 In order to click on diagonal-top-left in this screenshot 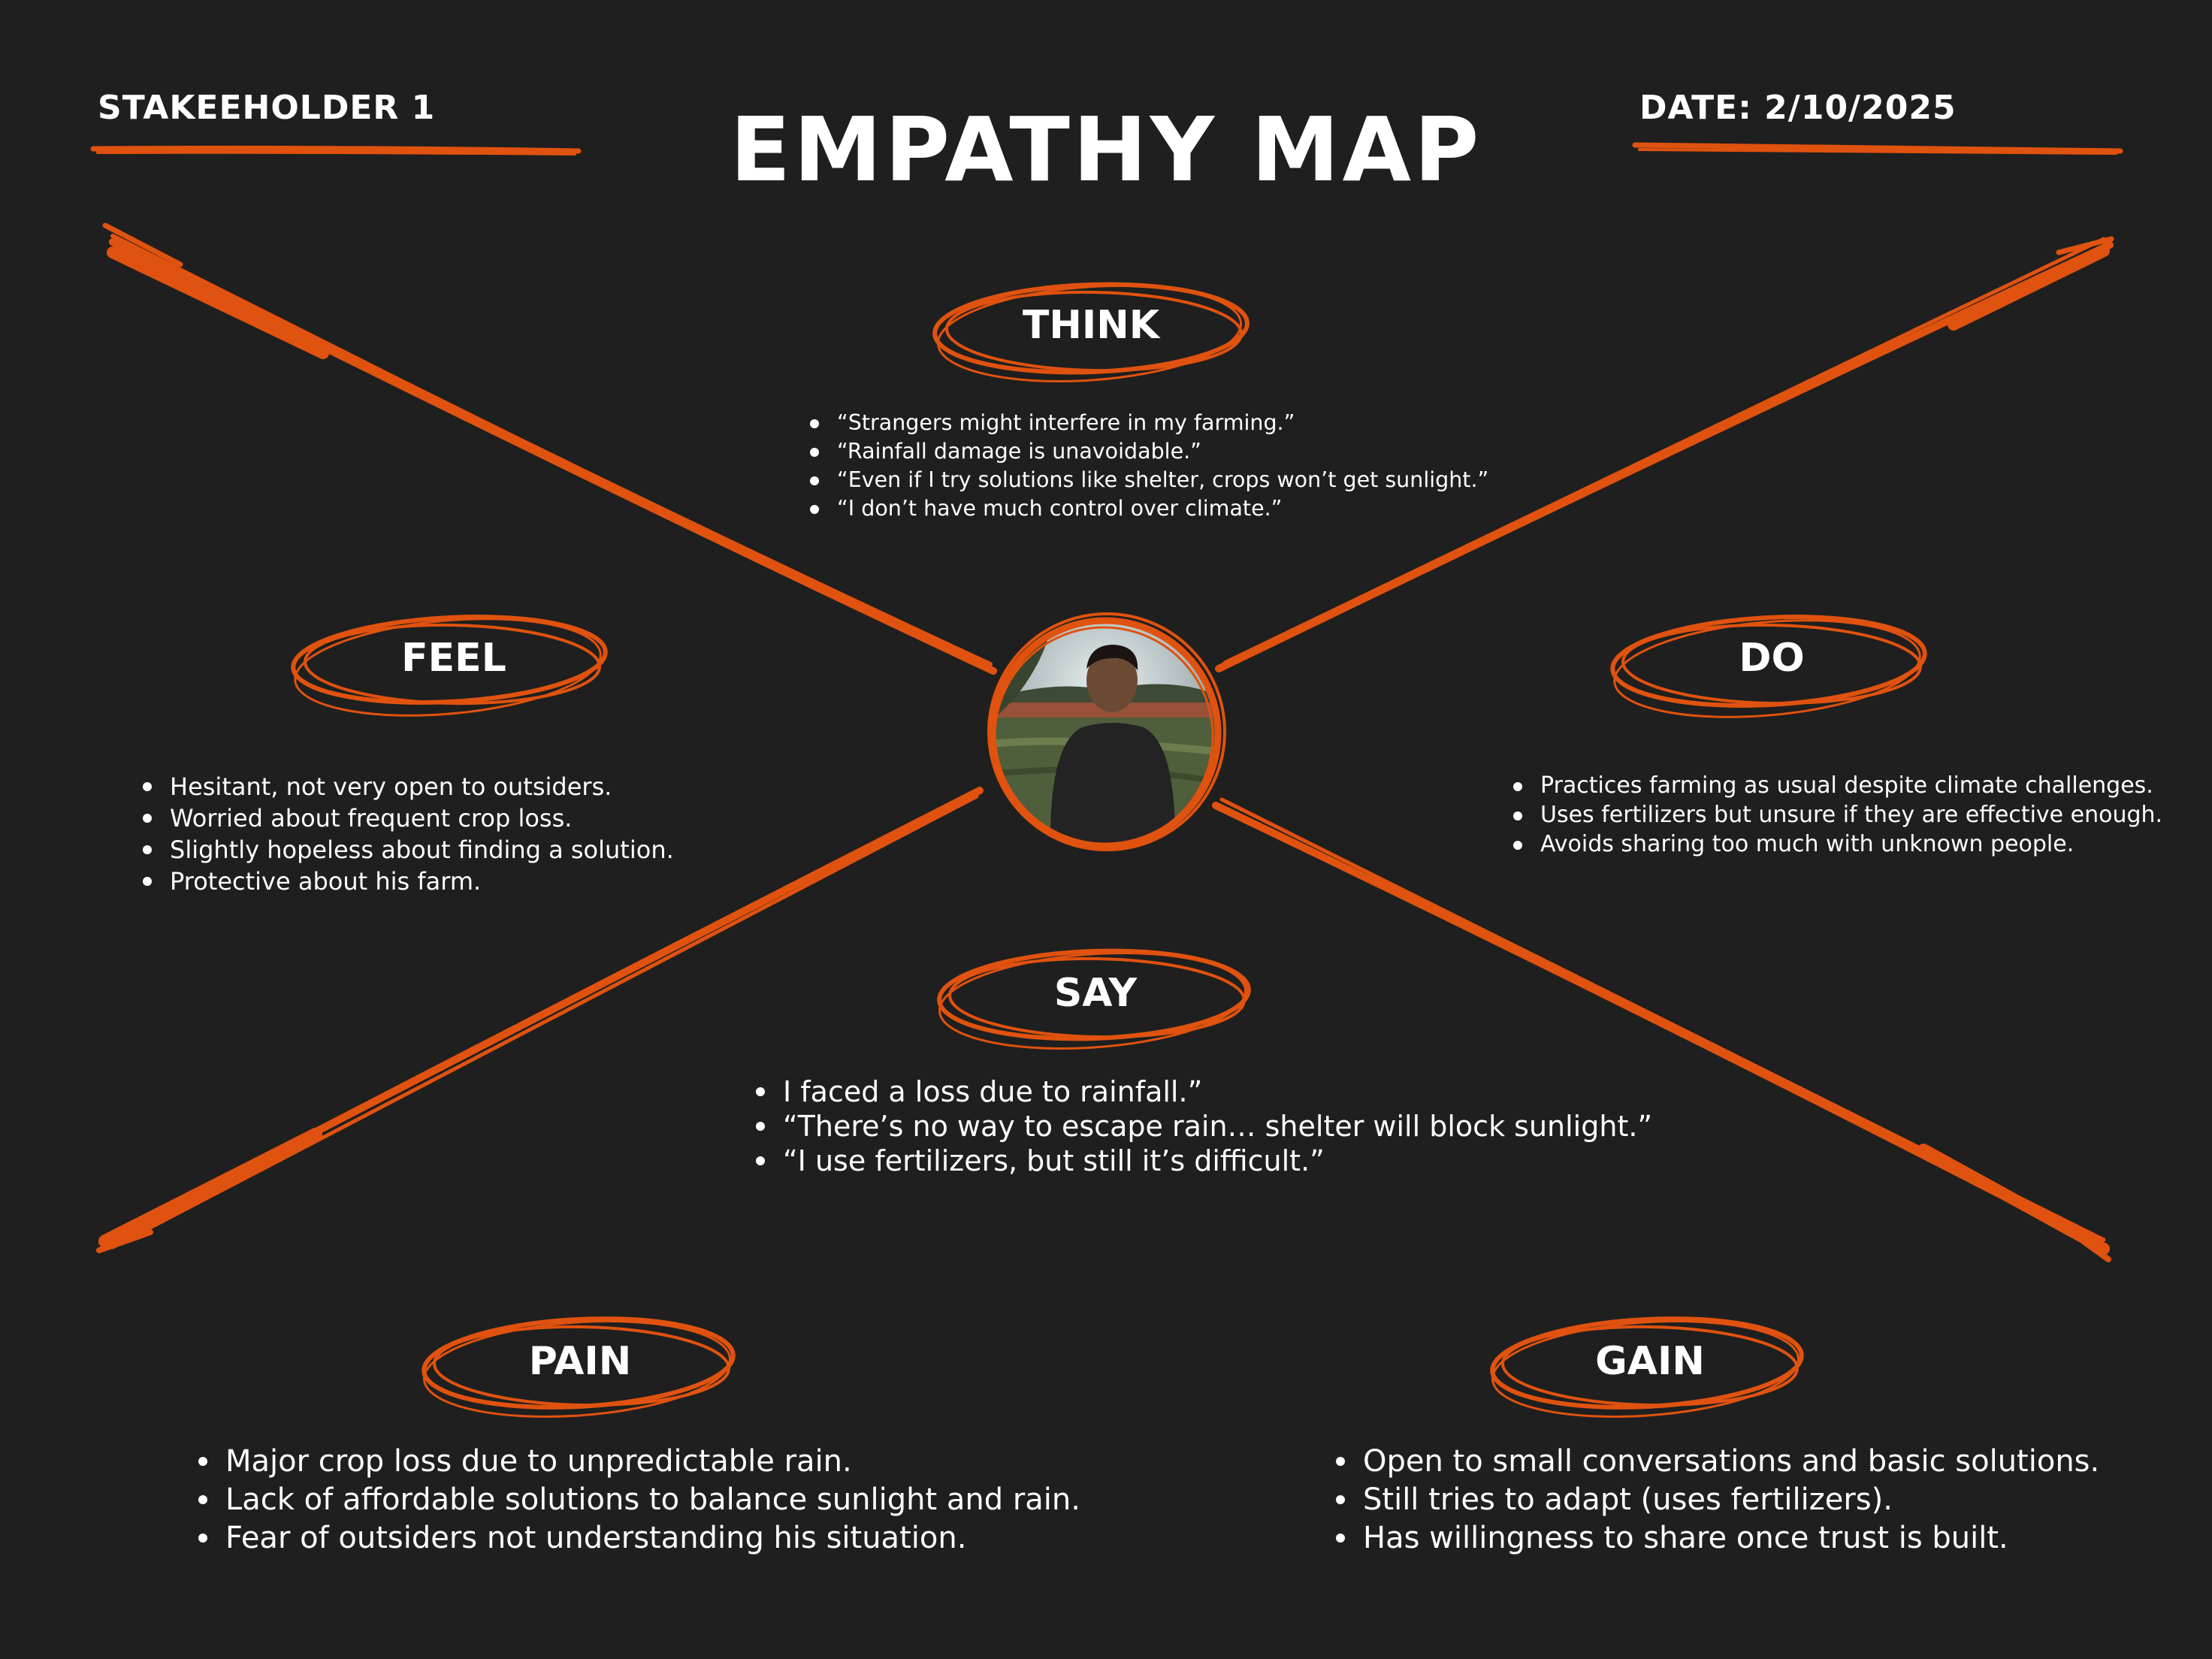, I will do `click(550, 449)`.